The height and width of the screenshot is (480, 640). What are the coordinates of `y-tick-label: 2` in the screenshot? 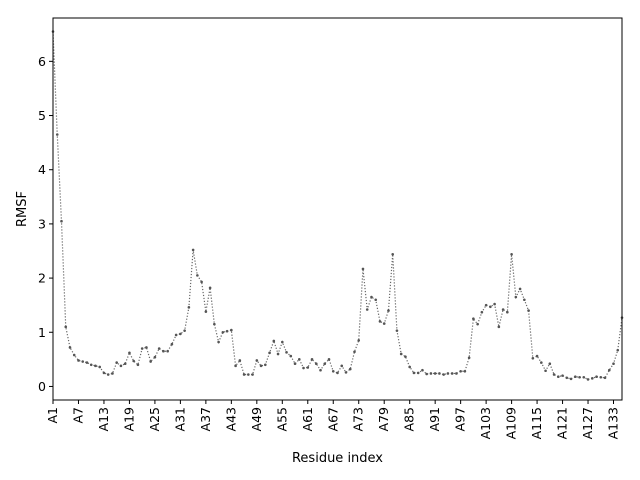 It's located at (42, 278).